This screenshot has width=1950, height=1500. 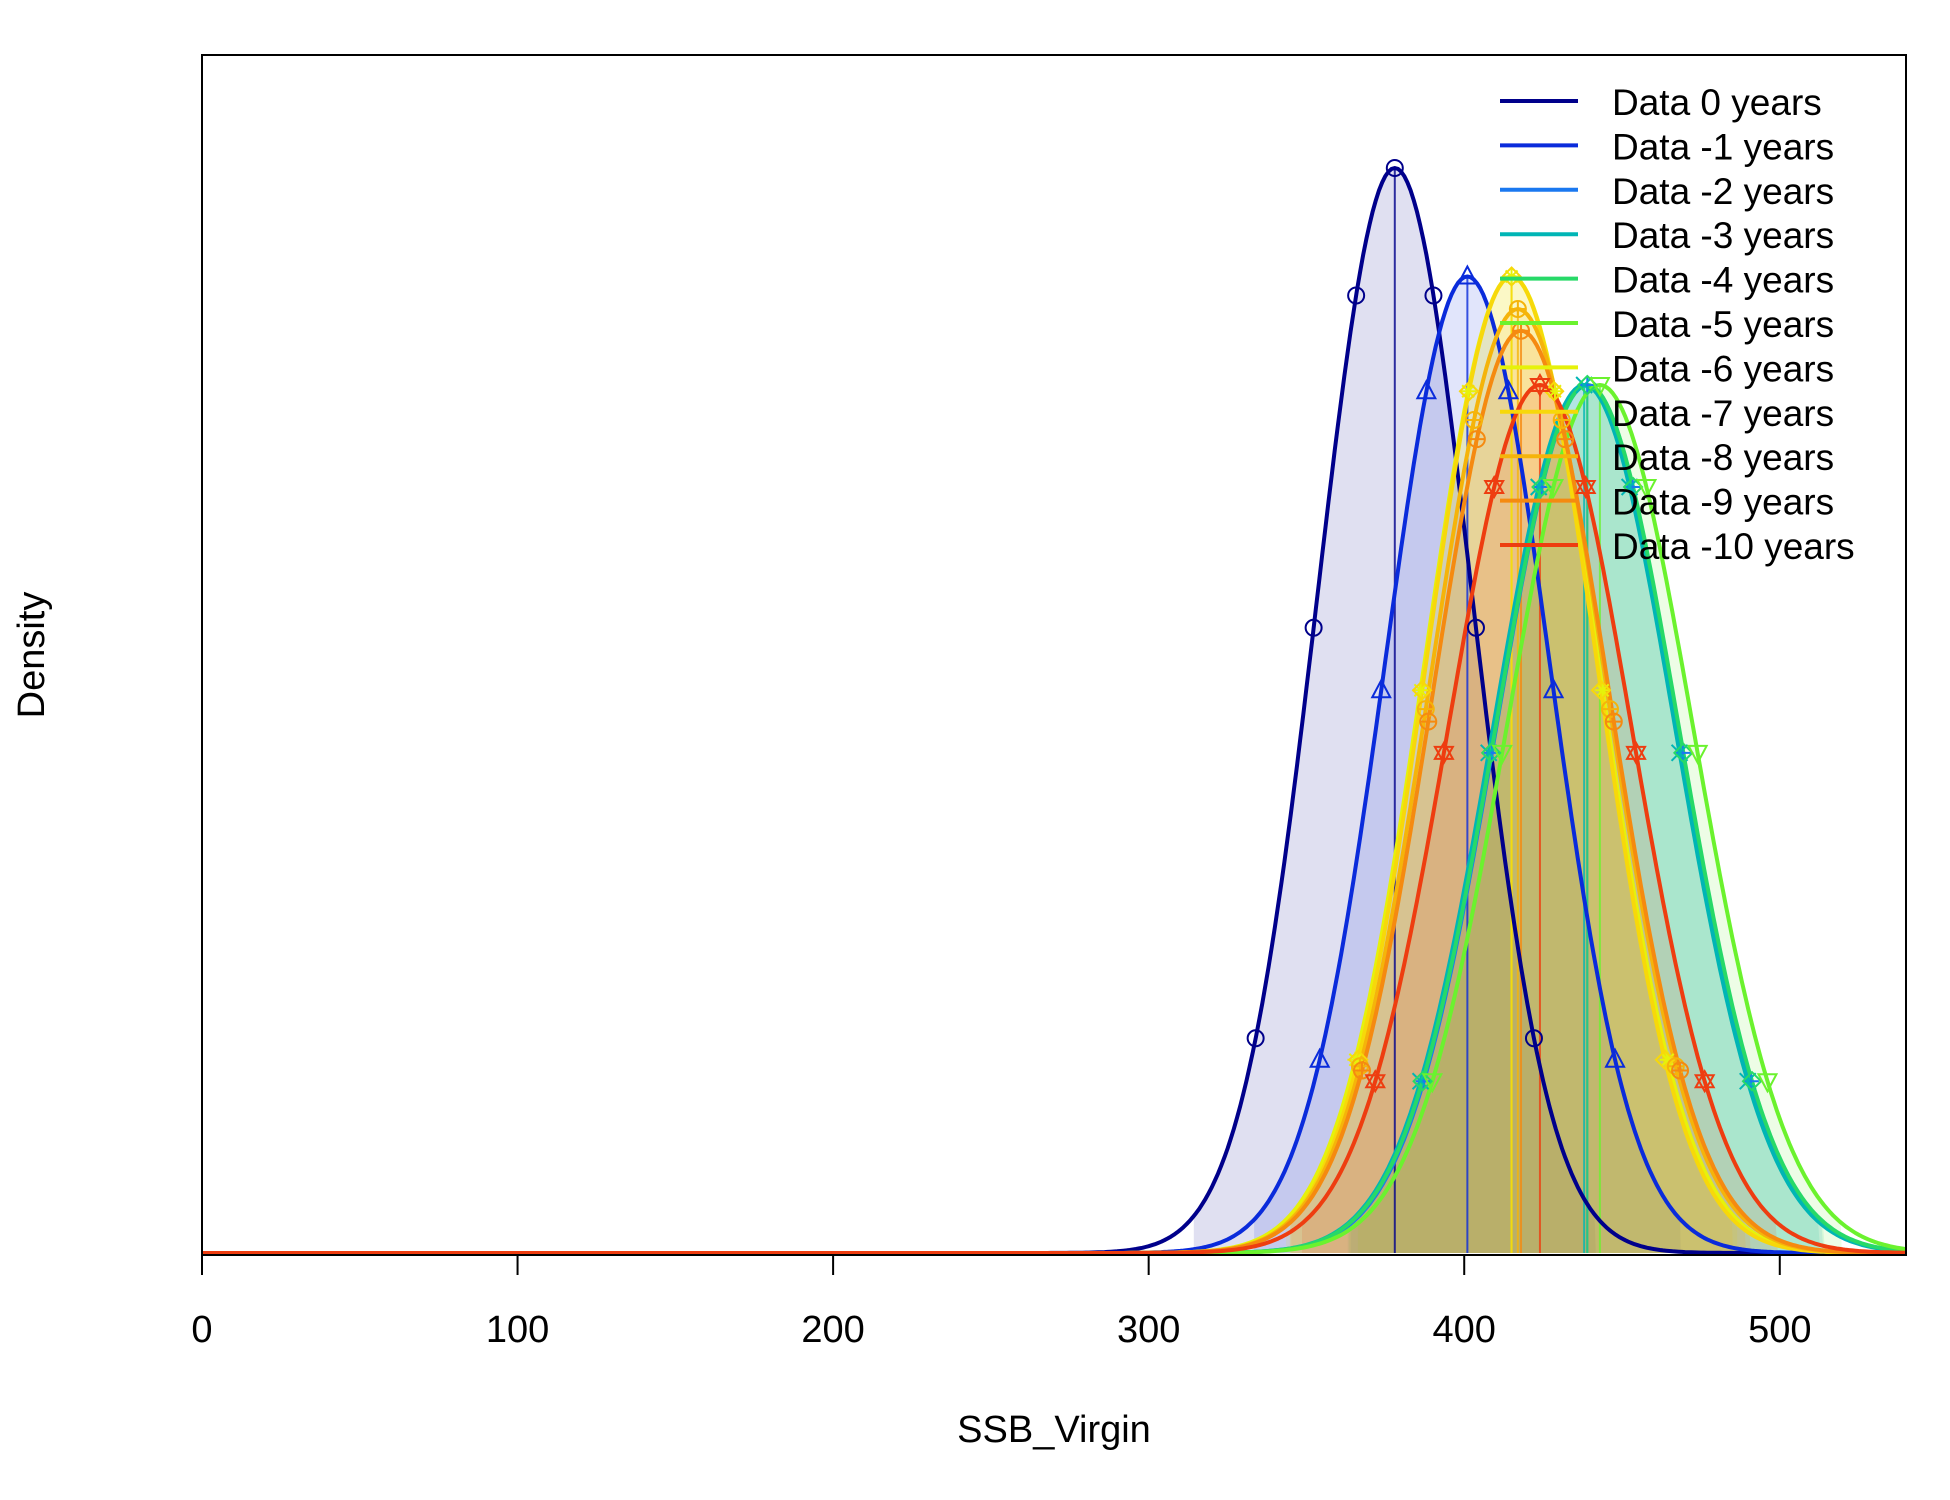 I want to click on x-axis: 0 100 200 300 400 500, so click(x=1001, y=1302).